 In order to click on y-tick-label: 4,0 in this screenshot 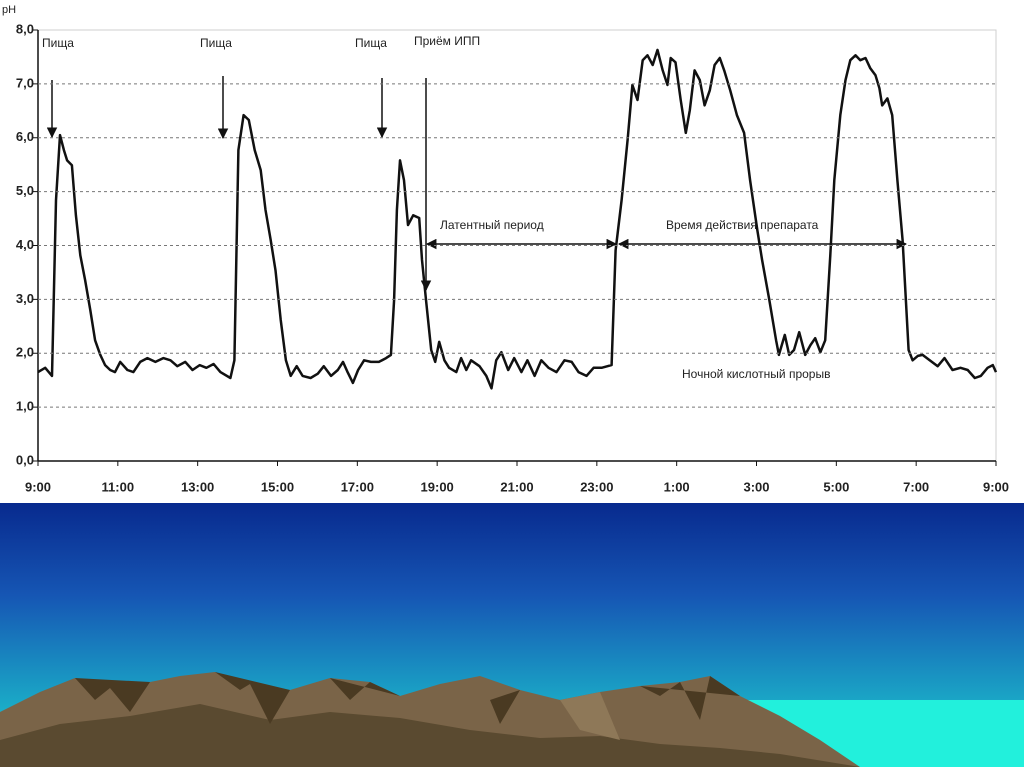, I will do `click(25, 244)`.